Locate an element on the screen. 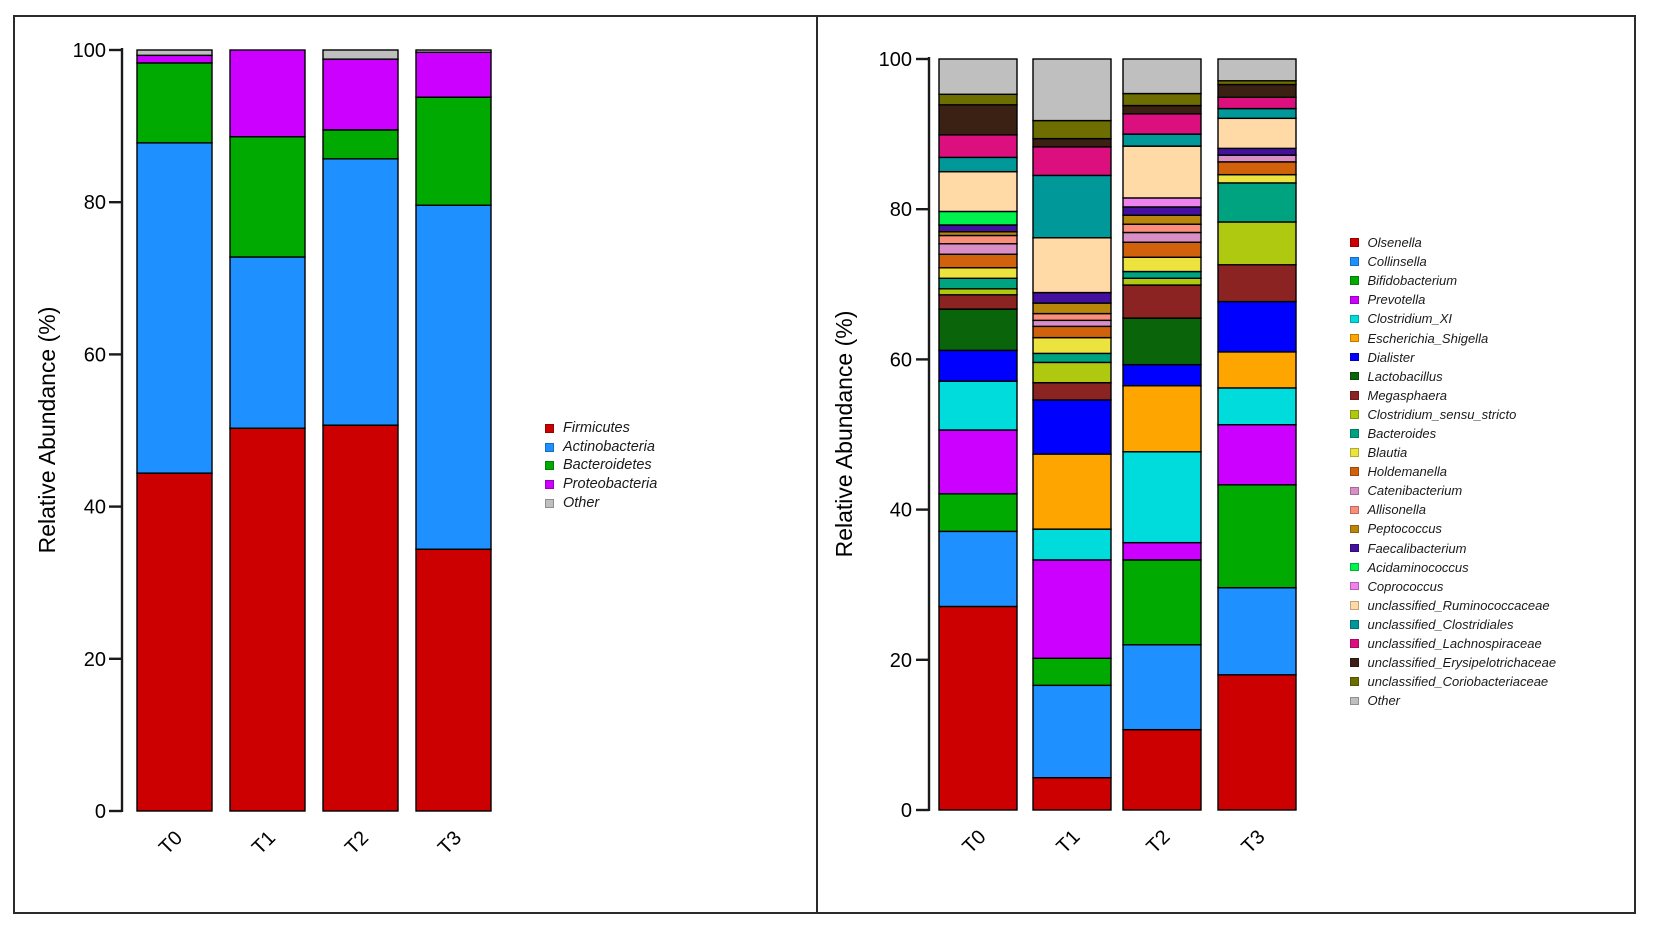 The width and height of the screenshot is (1656, 936). bar-segment-T2-Catenibacterium is located at coordinates (1162, 237).